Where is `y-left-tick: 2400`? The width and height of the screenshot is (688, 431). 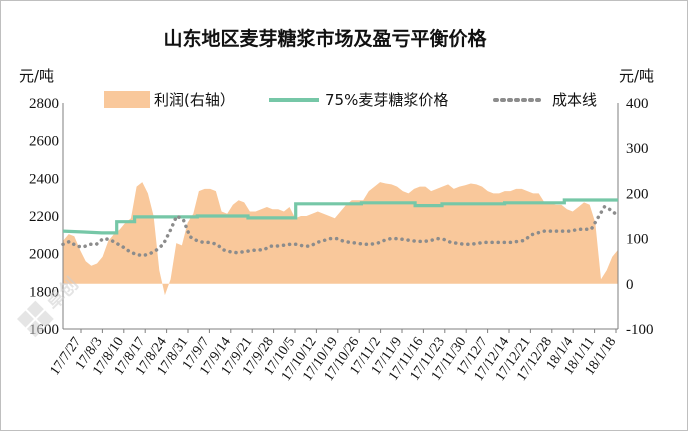 y-left-tick: 2400 is located at coordinates (44, 179).